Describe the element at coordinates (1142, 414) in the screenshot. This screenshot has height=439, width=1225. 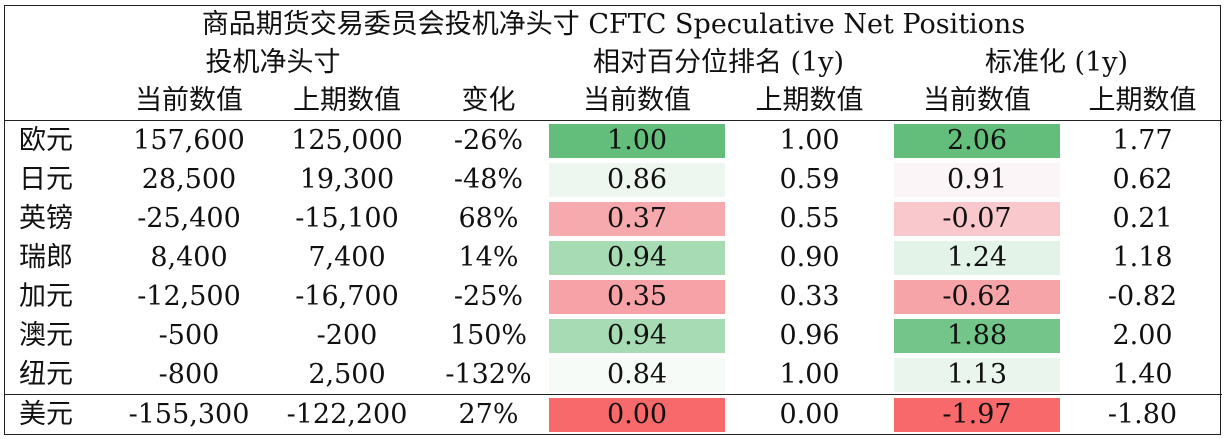
I see `std-prev-value: -1.80` at that location.